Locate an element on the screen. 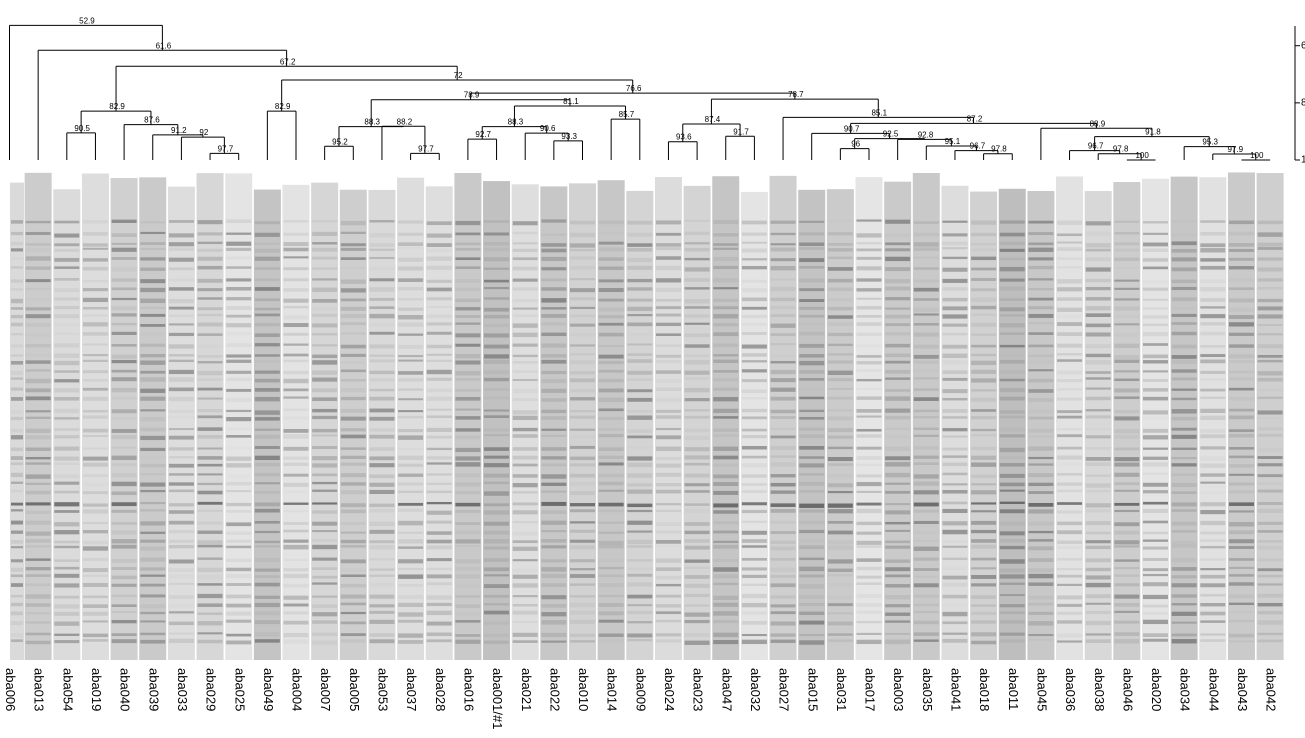 This screenshot has height=738, width=1305. lane-label: aba025 is located at coordinates (239, 689).